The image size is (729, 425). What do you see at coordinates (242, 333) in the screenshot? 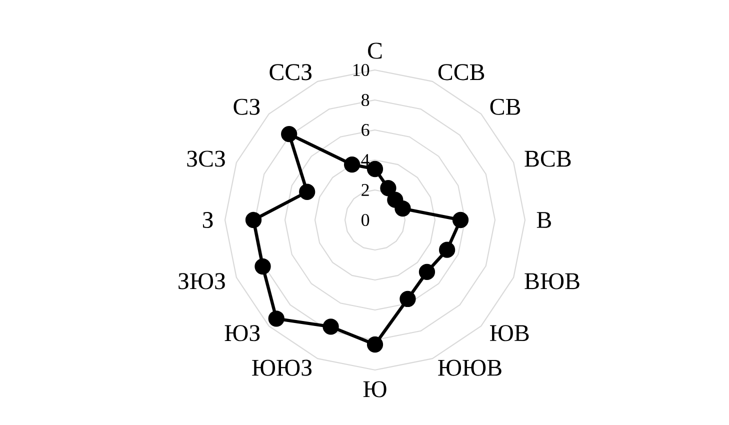
I see `spoke-label: ЮЗ` at bounding box center [242, 333].